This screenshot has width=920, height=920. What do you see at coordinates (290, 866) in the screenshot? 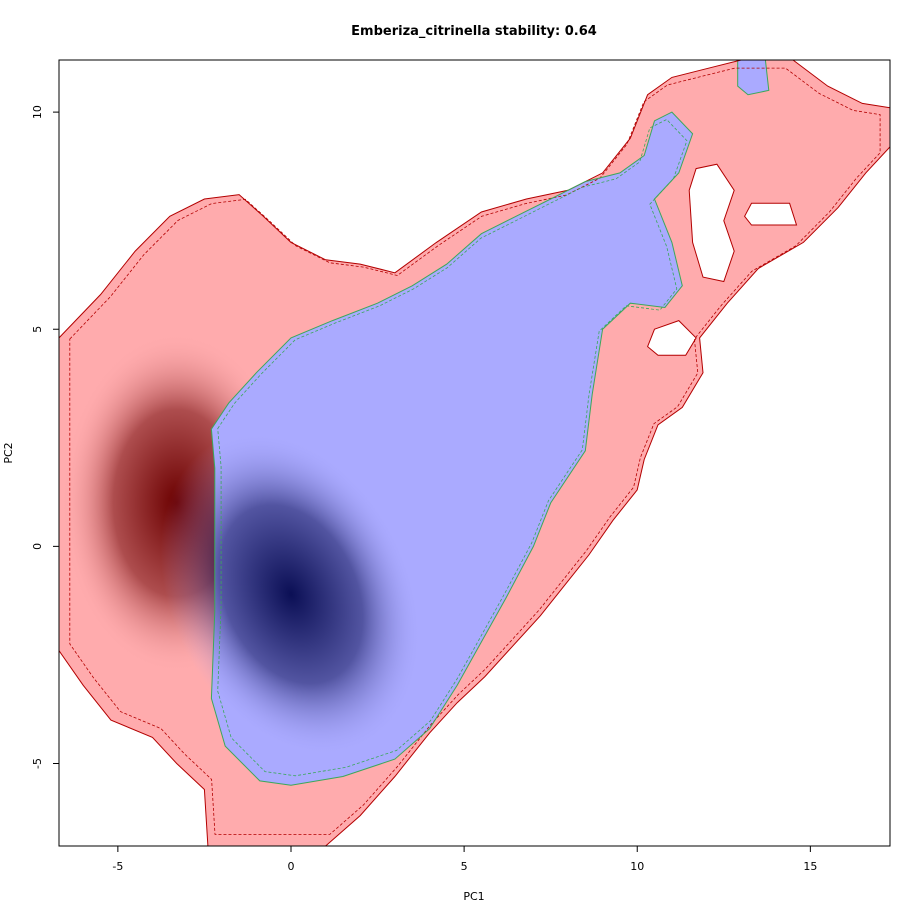
I see `x-tick-label: 0` at bounding box center [290, 866].